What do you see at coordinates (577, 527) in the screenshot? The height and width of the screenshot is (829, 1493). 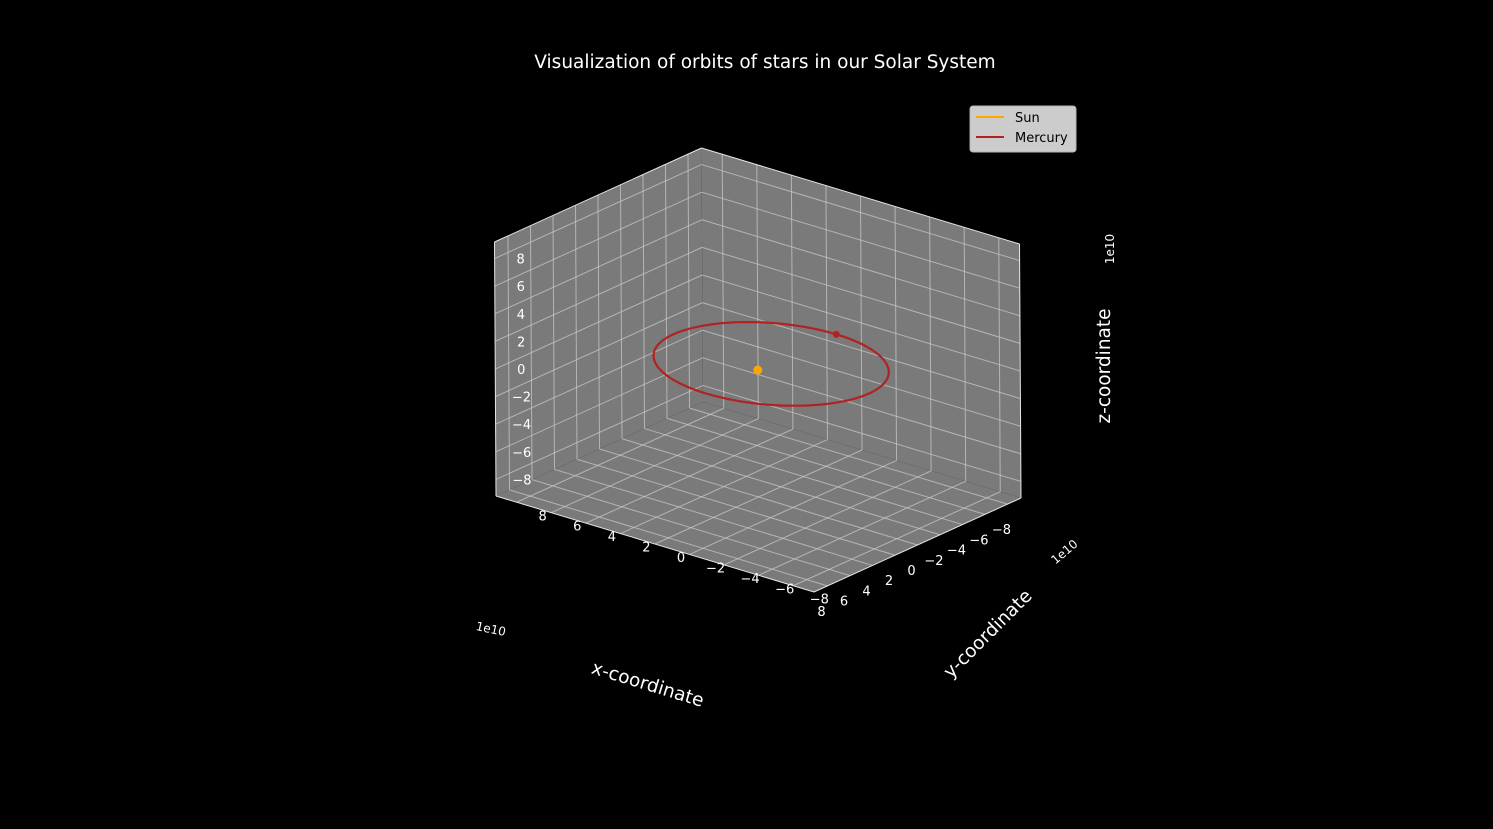 I see `y-tick-label: 6` at bounding box center [577, 527].